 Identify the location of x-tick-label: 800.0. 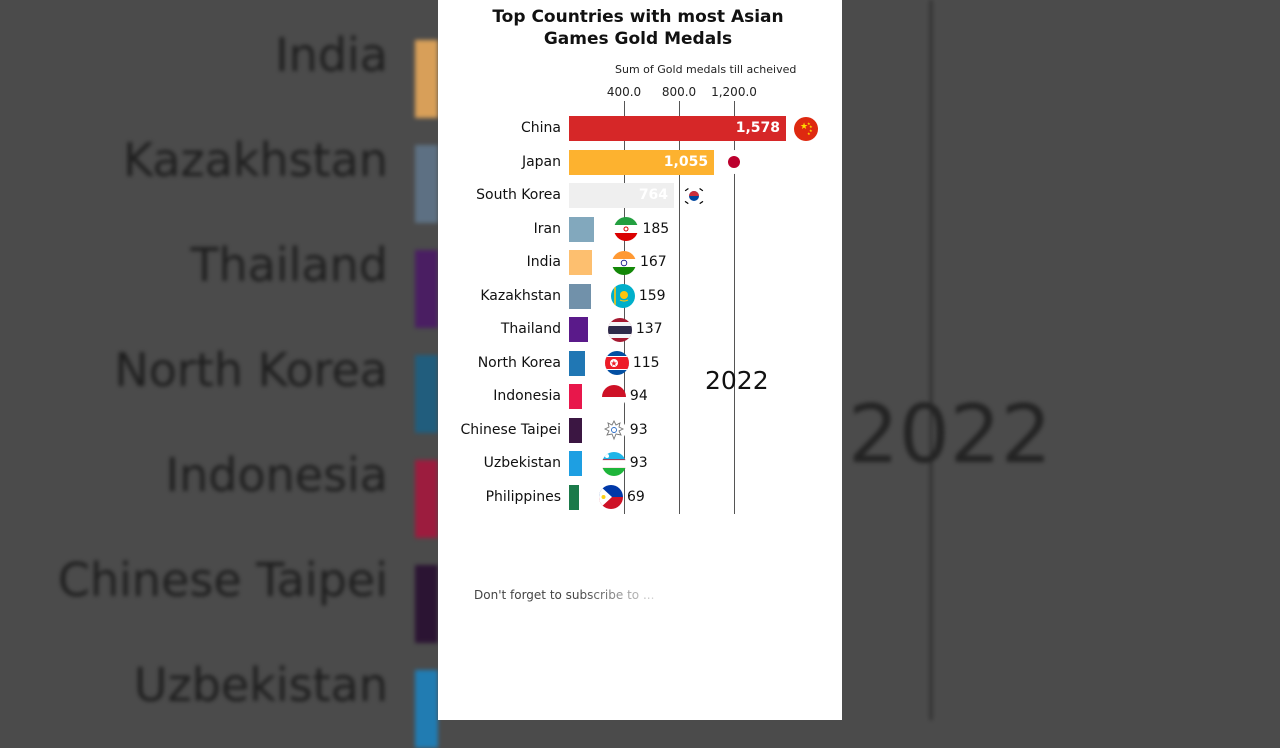
(679, 92).